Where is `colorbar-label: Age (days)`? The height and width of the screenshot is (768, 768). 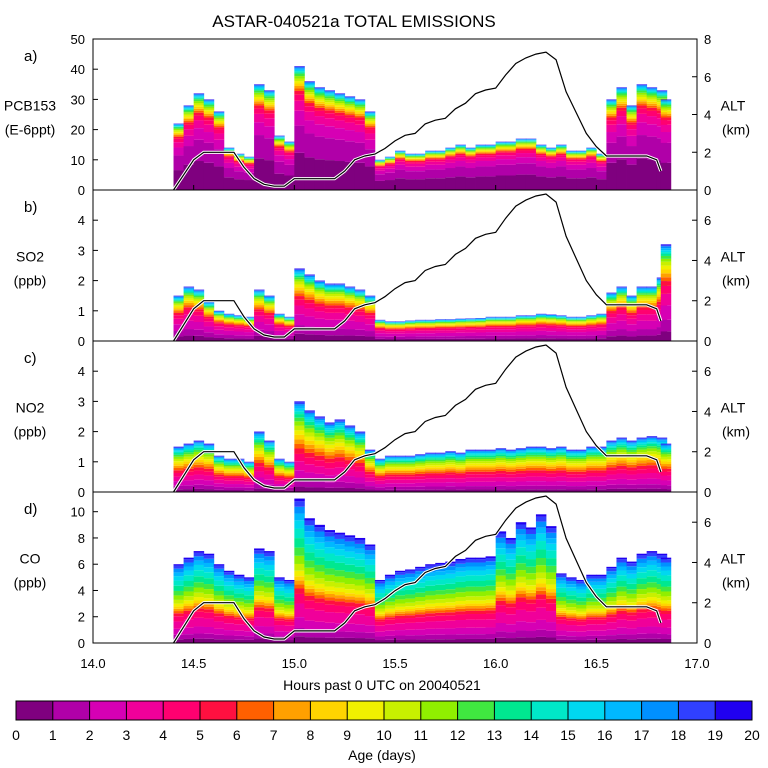 colorbar-label: Age (days) is located at coordinates (382, 755).